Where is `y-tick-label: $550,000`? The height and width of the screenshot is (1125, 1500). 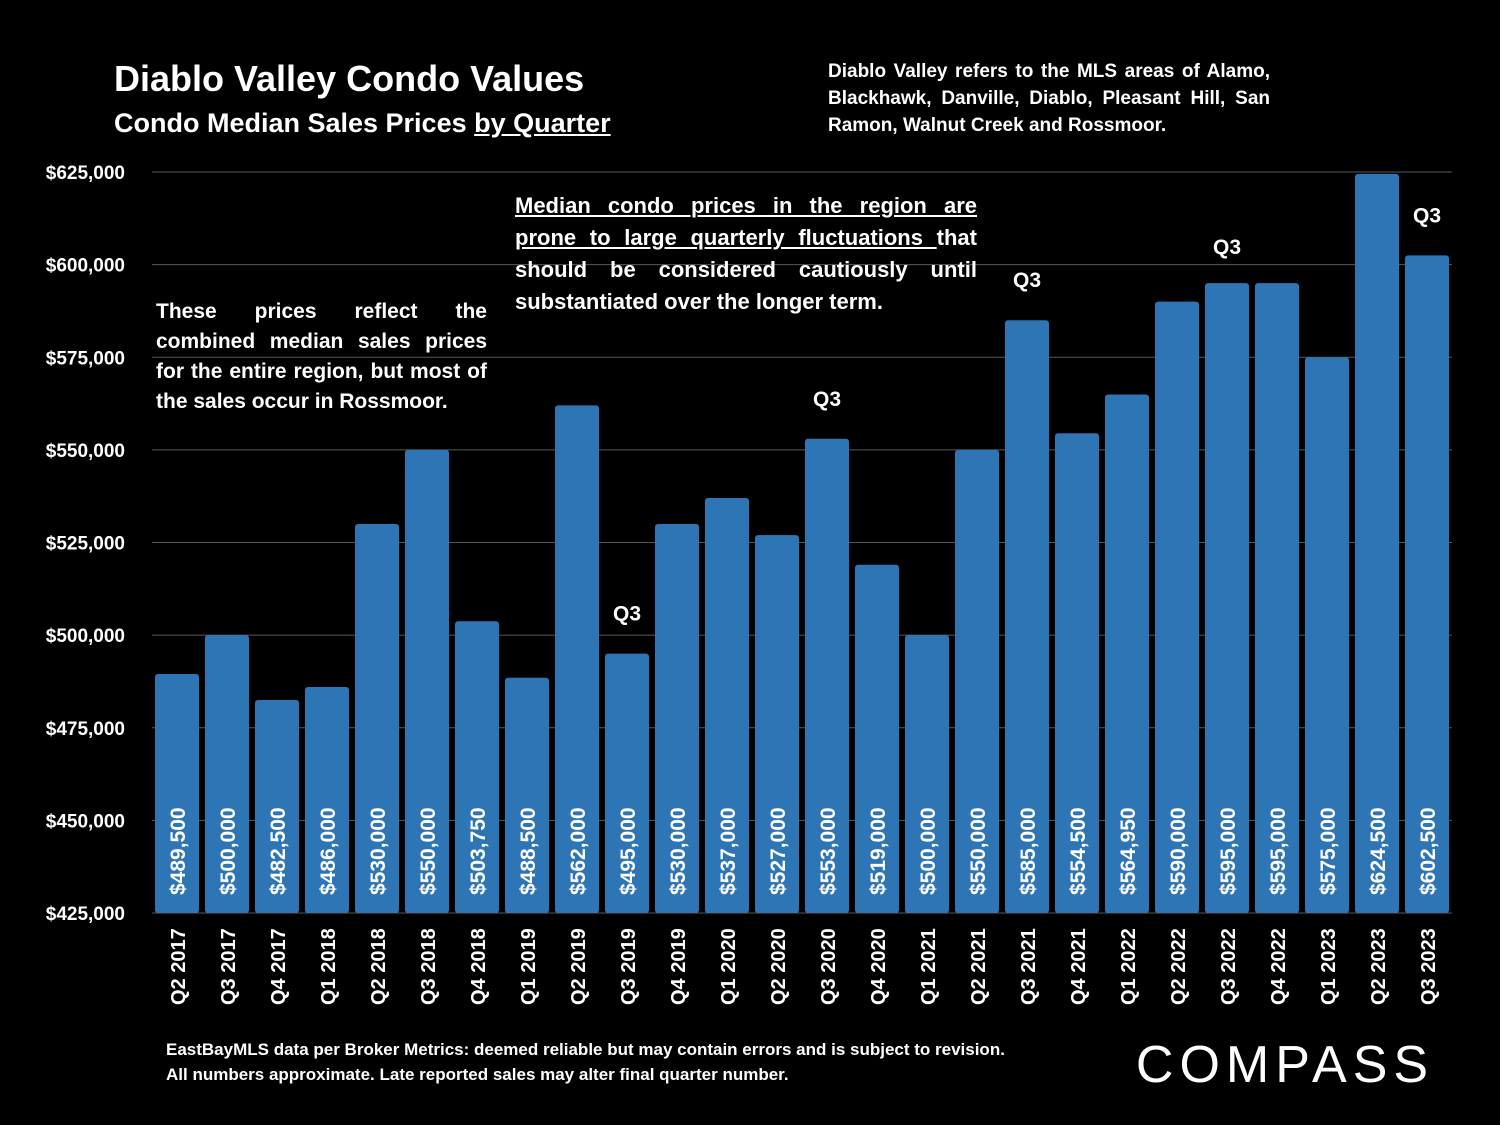 y-tick-label: $550,000 is located at coordinates (85, 451).